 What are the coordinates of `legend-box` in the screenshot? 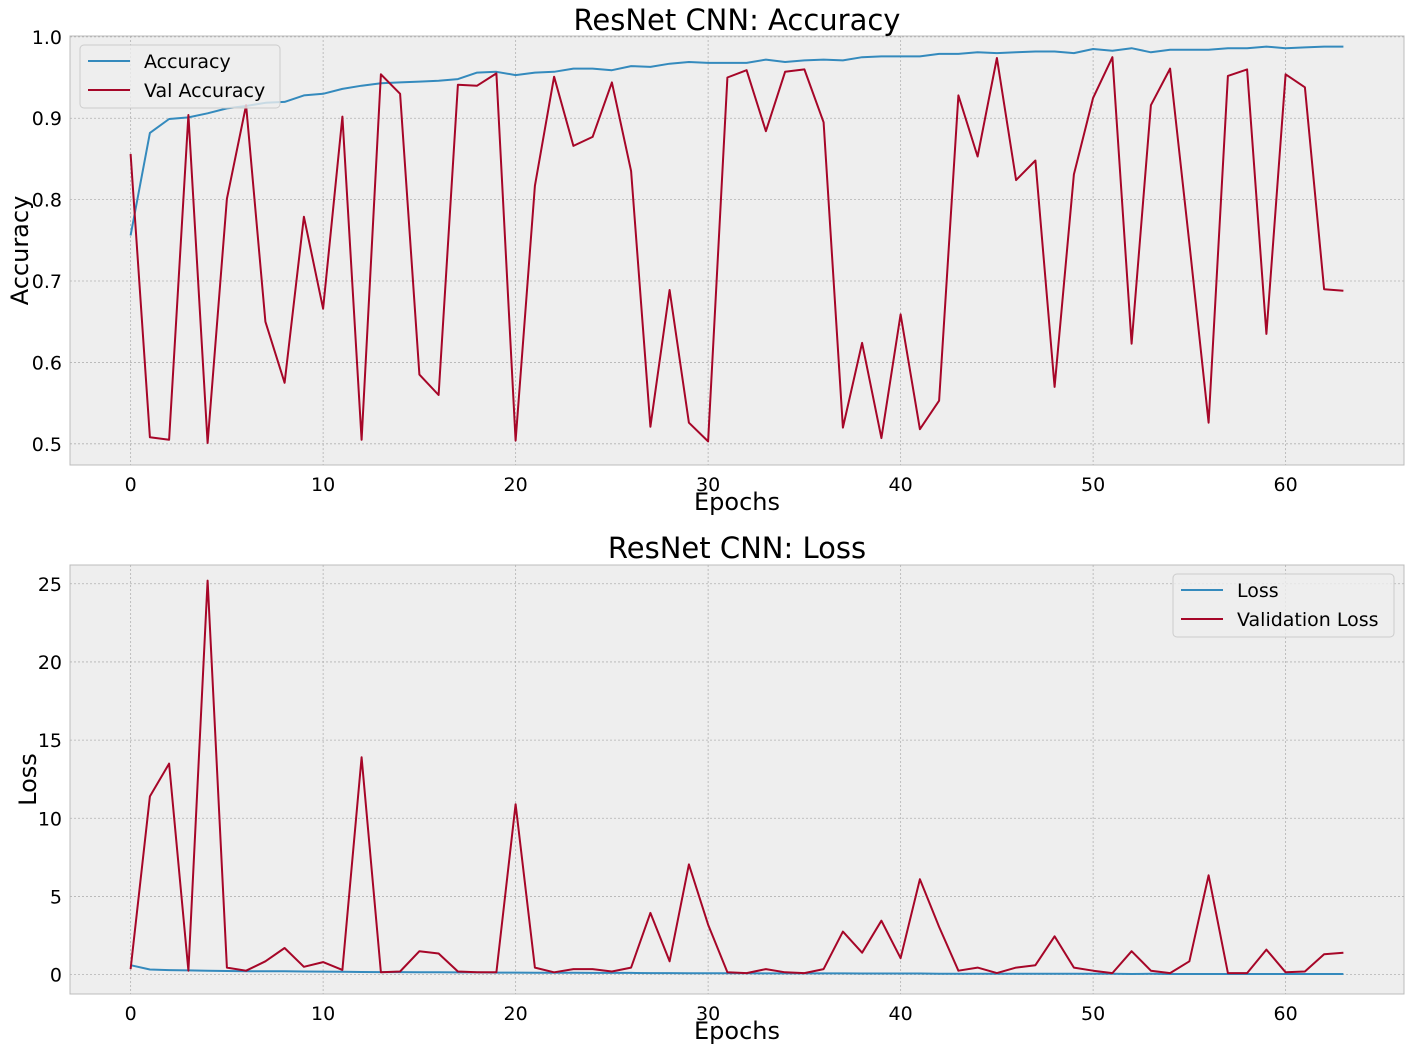 It's located at (1283, 605).